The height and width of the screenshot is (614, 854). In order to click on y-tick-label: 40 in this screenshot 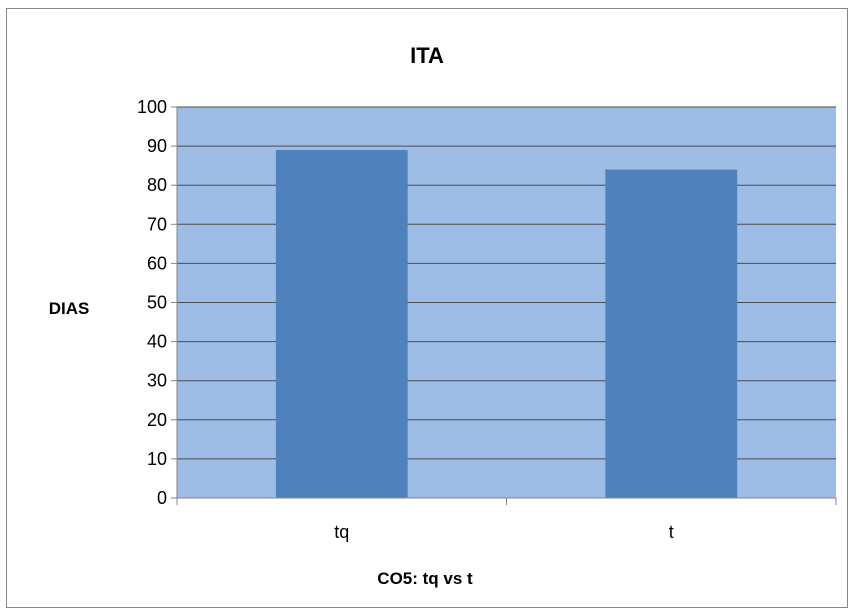, I will do `click(157, 342)`.